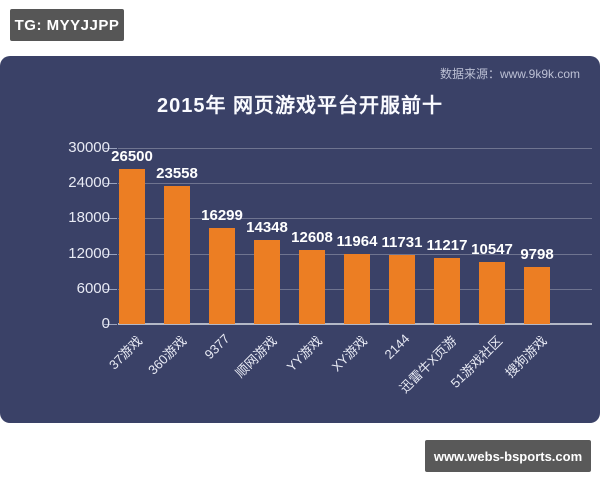  I want to click on bar-value-label: 14348, so click(267, 227).